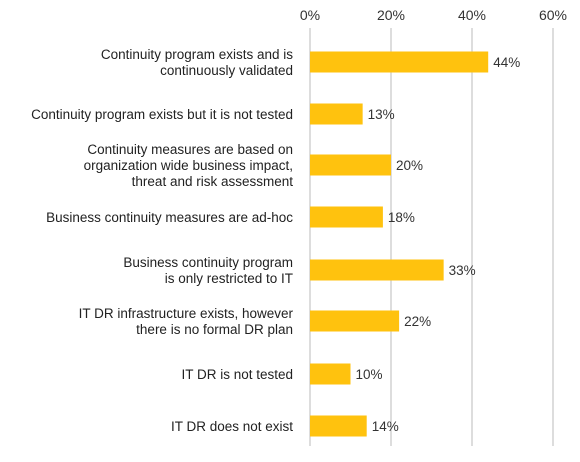 Image resolution: width=580 pixels, height=462 pixels. I want to click on category-label-line: threat and risk assessment, so click(213, 181).